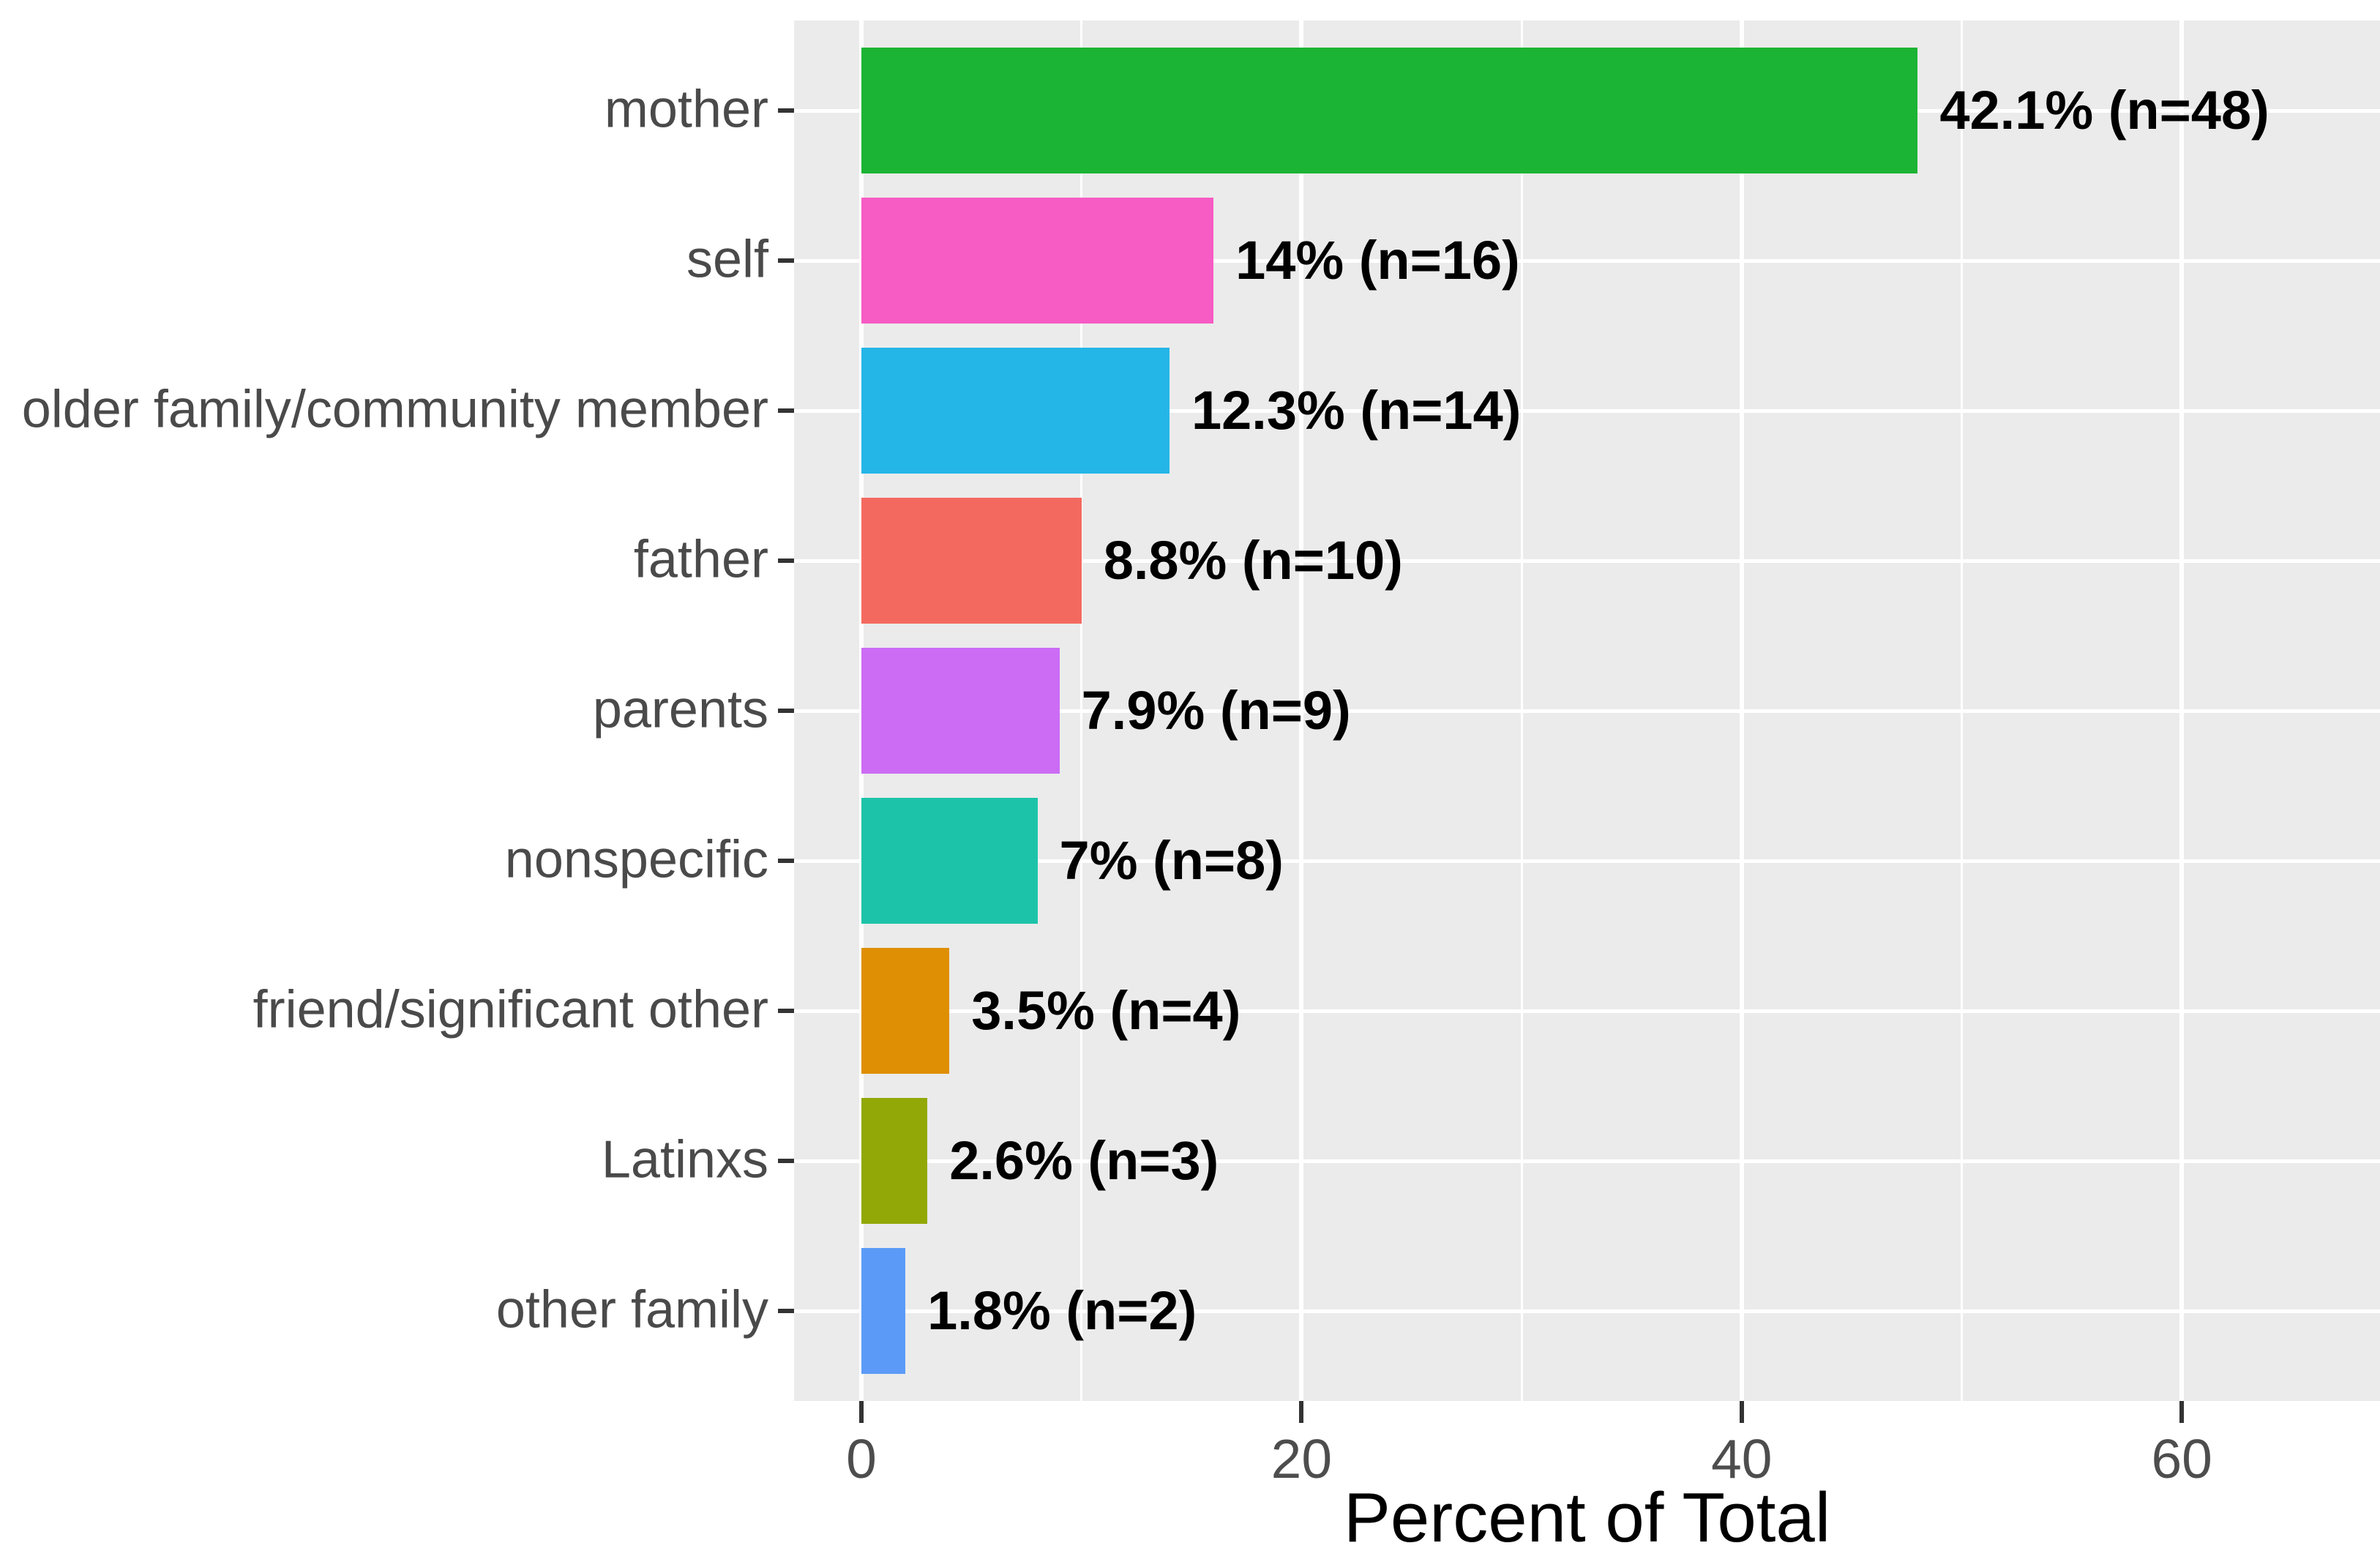 The image size is (2380, 1562). I want to click on x-axis-tick-label: 40, so click(1742, 1459).